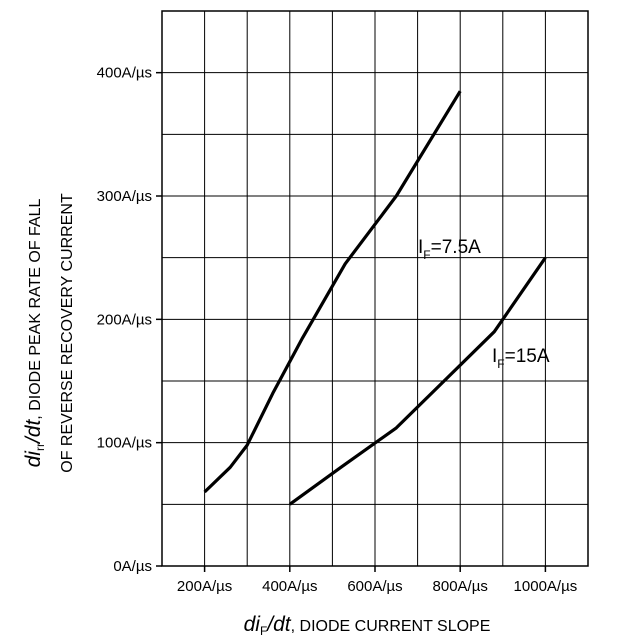 The height and width of the screenshot is (638, 617). I want to click on y-tick-label: 400A/µs, so click(124, 73).